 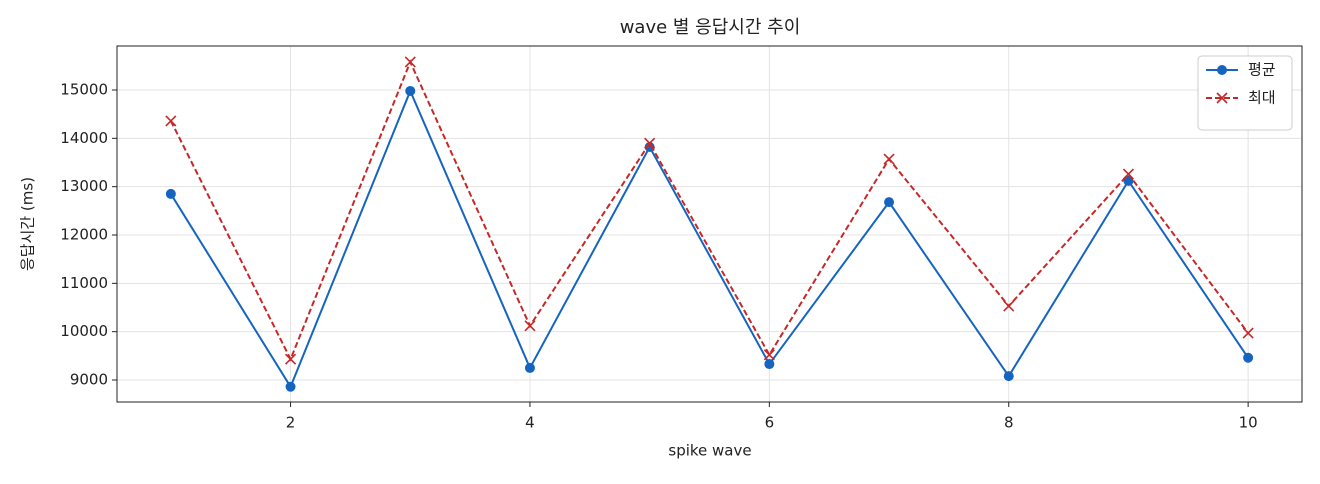 What do you see at coordinates (28, 224) in the screenshot?
I see `y-axis-label: 응답시간 (ms)` at bounding box center [28, 224].